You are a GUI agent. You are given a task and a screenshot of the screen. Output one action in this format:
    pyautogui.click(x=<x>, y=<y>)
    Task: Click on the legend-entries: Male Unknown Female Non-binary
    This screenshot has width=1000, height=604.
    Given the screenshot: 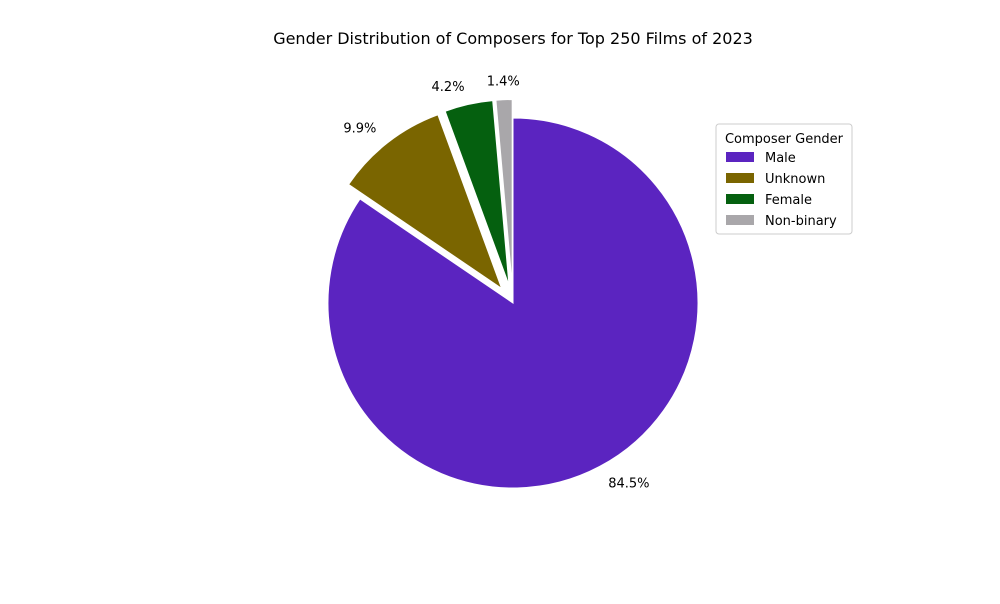 What is the action you would take?
    pyautogui.click(x=781, y=190)
    